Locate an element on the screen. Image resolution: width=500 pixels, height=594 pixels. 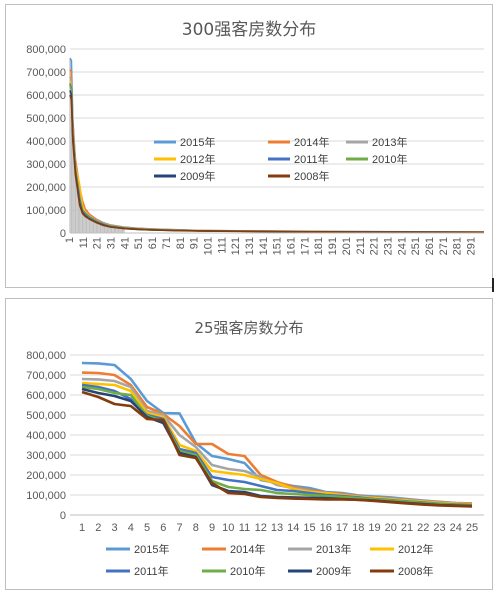
x-tick-label: 10 is located at coordinates (228, 528).